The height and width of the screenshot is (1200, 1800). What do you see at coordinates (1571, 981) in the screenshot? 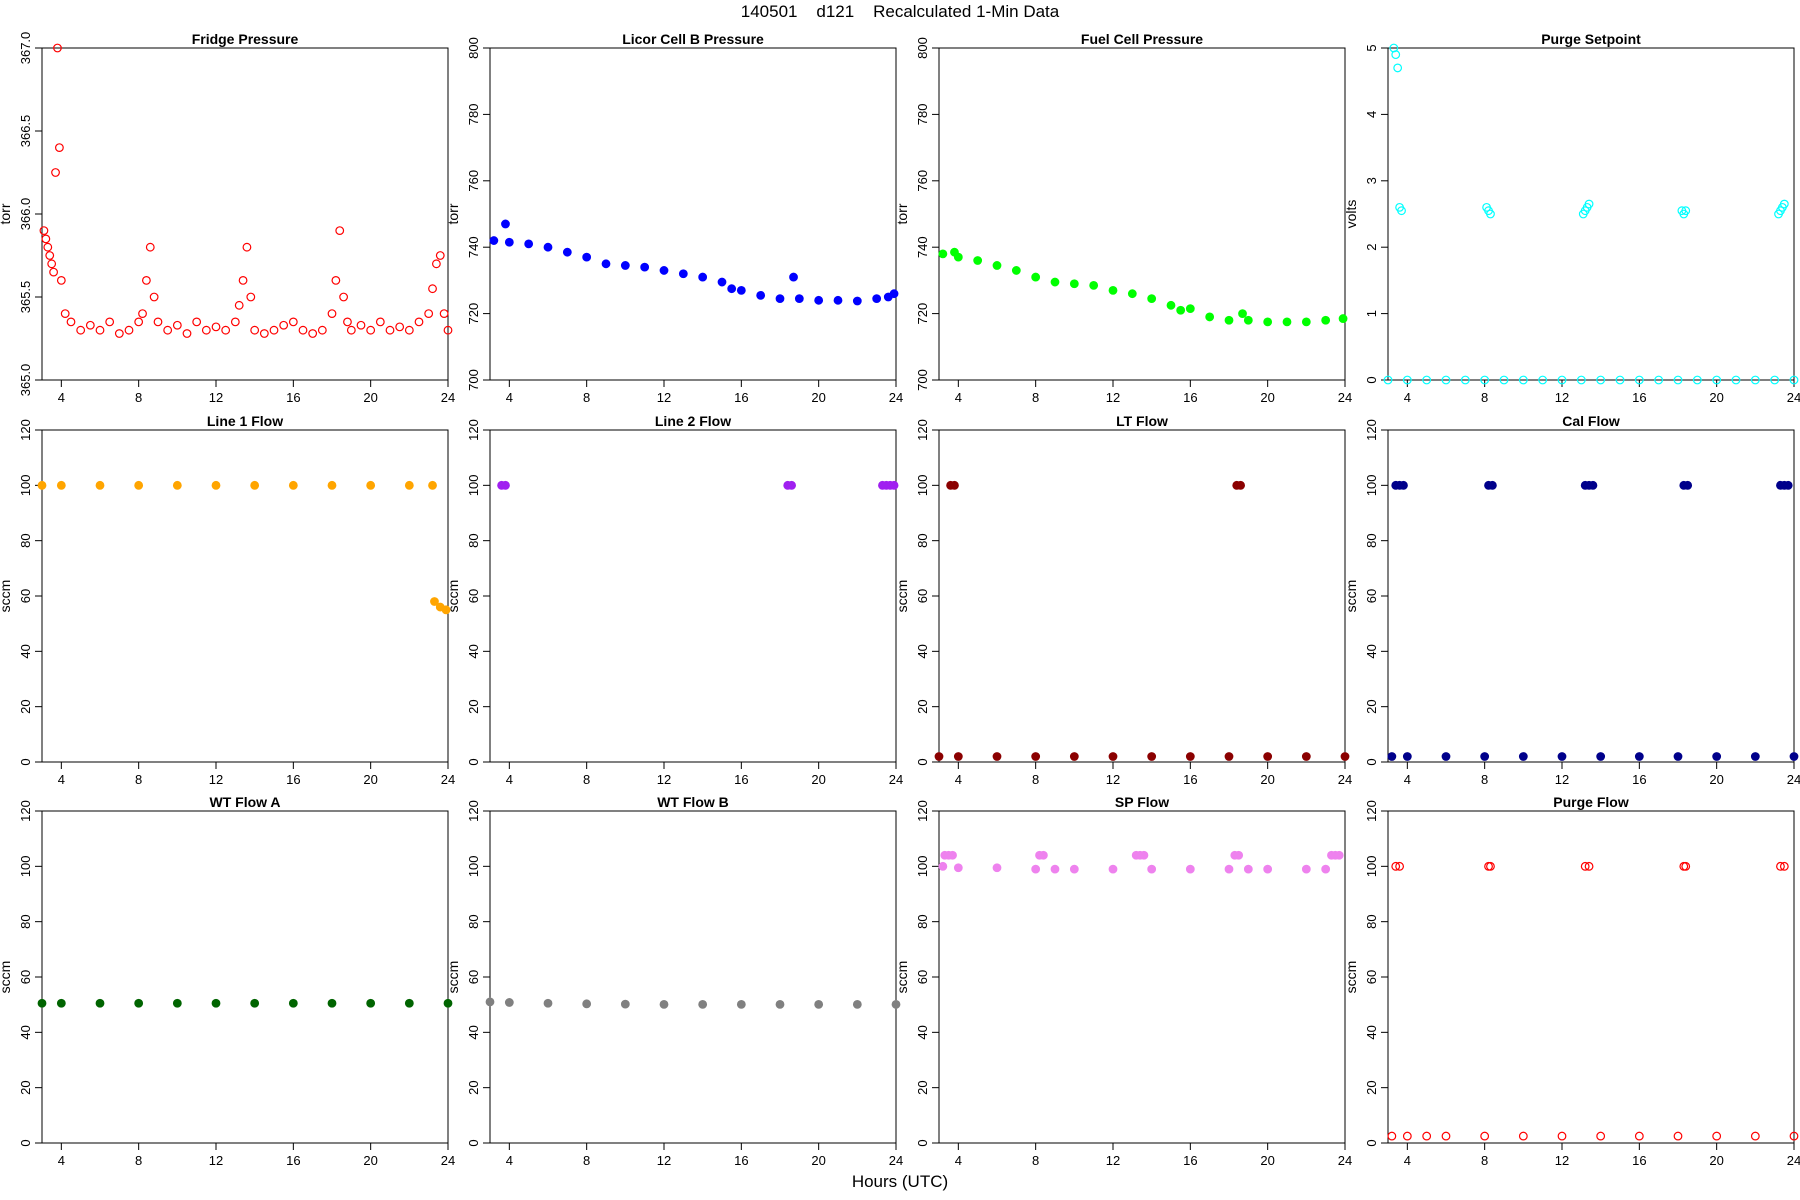
I see `panel-11: Purge Flow sccm 4 8 12 16 20 24 0 20 40 60 80 100 120` at bounding box center [1571, 981].